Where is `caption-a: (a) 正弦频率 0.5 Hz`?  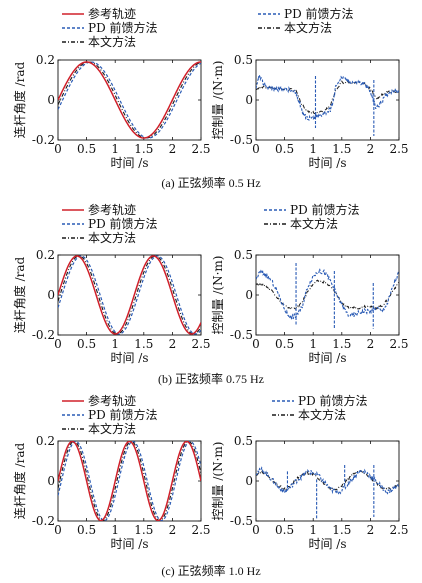 caption-a: (a) 正弦频率 0.5 Hz is located at coordinates (211, 183).